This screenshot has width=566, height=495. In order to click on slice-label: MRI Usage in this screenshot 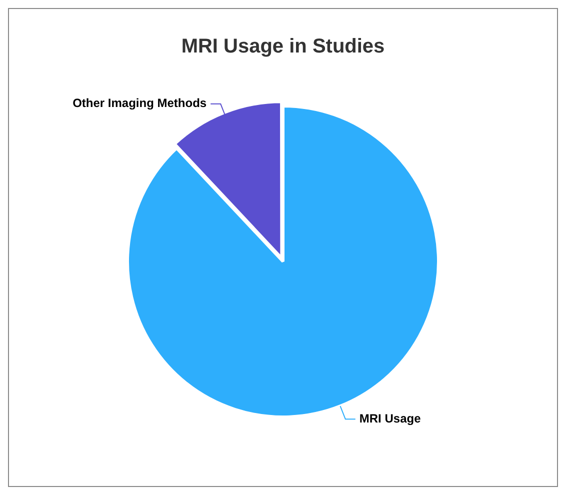, I will do `click(390, 418)`.